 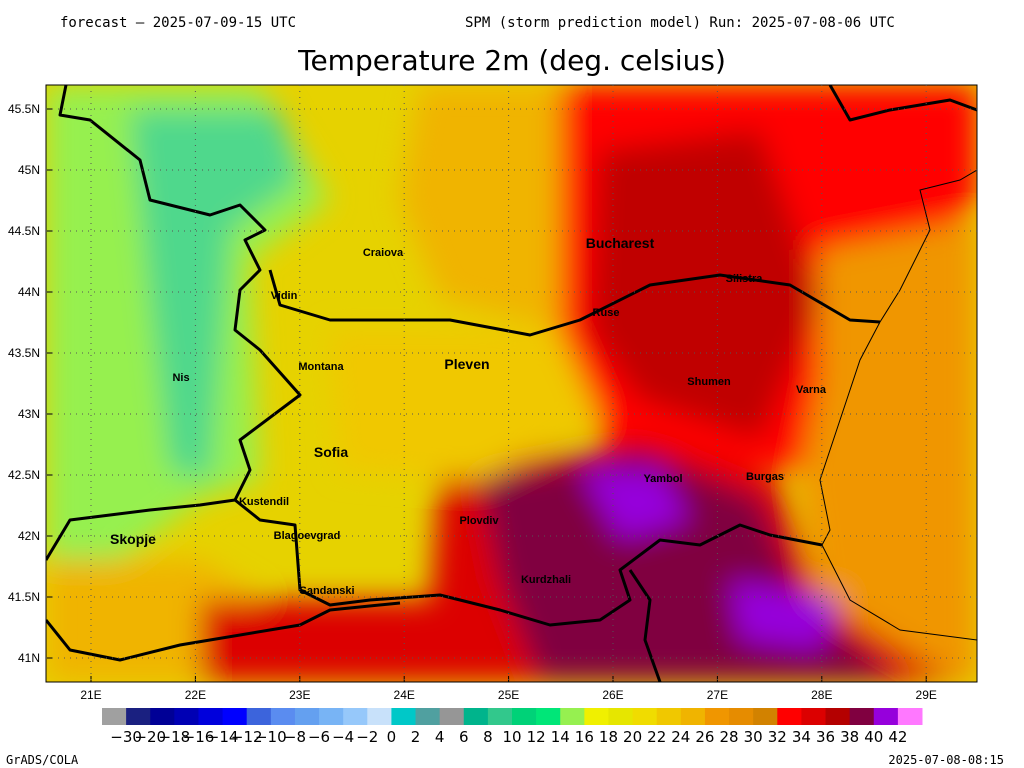 I want to click on colorbar-label: 32, so click(x=777, y=737).